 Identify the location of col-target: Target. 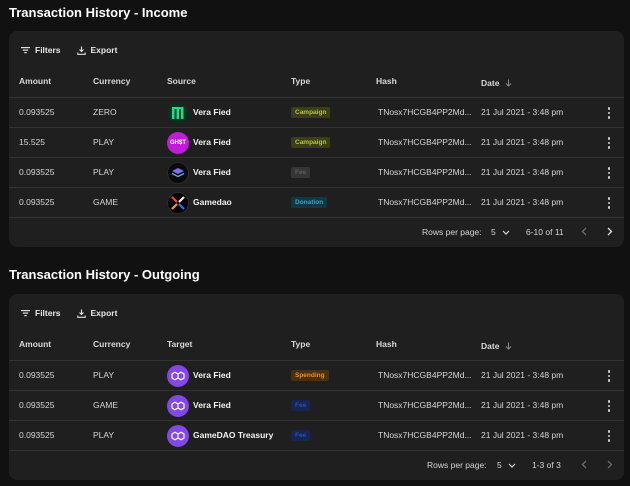
(180, 344).